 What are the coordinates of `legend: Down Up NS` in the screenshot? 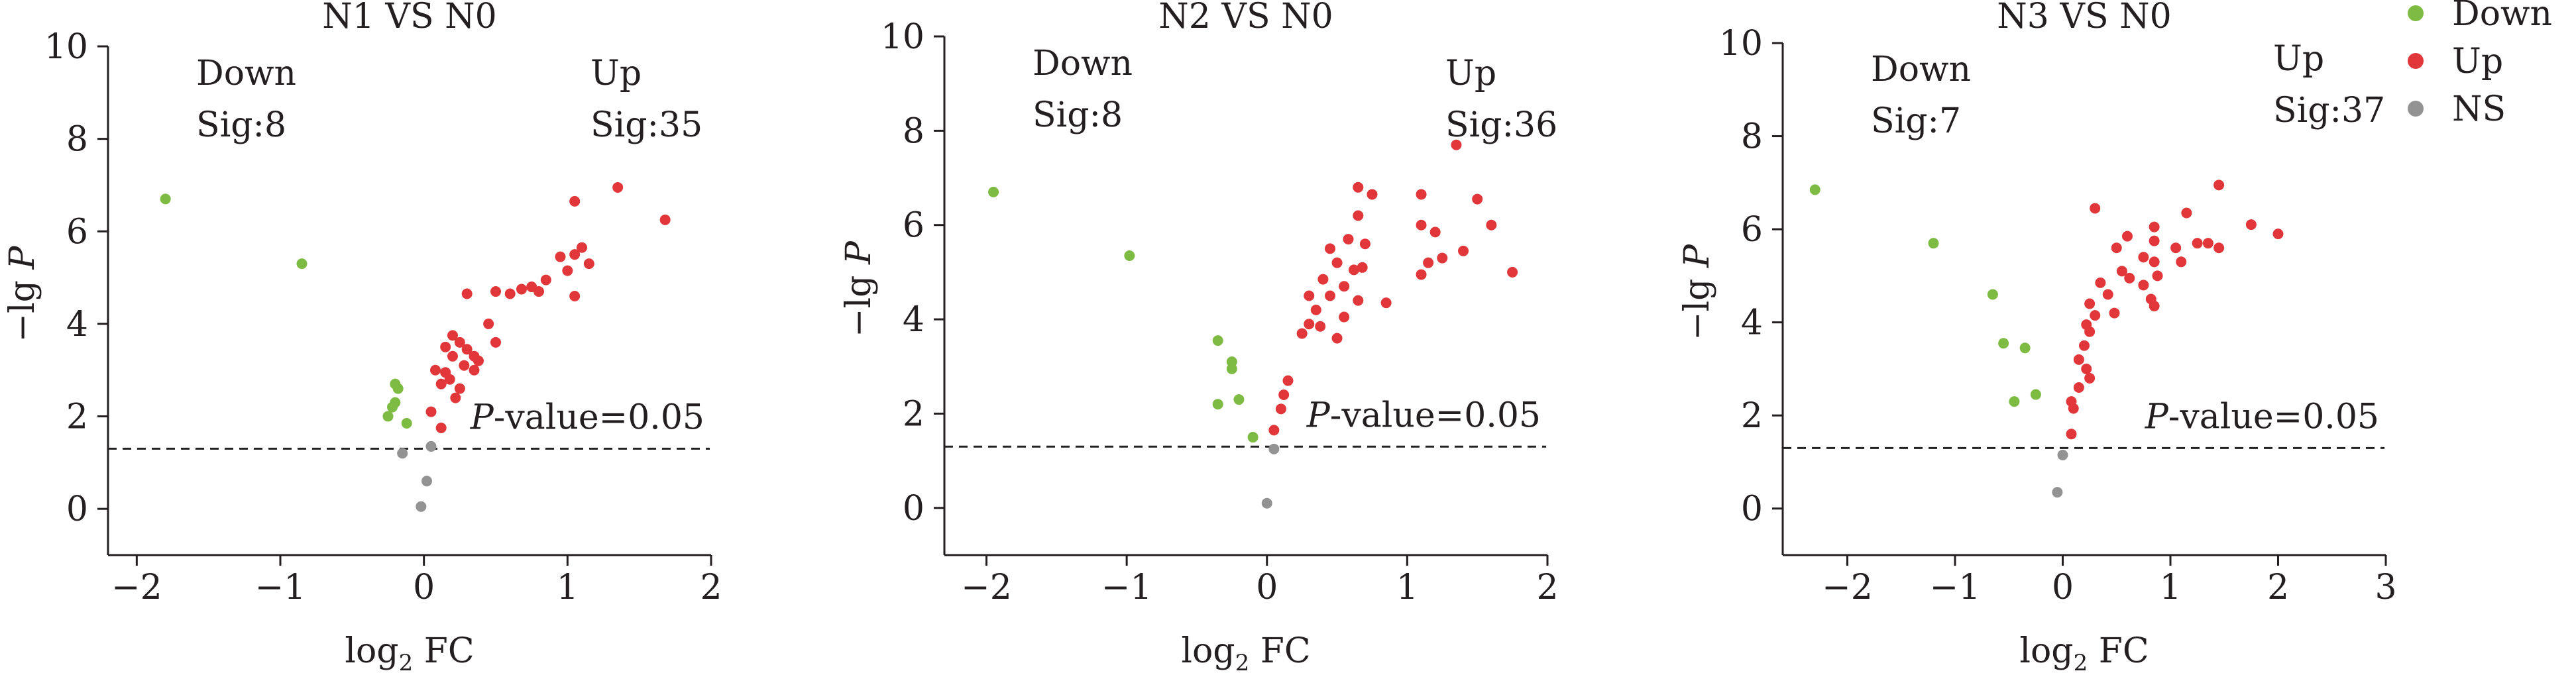 It's located at (2480, 64).